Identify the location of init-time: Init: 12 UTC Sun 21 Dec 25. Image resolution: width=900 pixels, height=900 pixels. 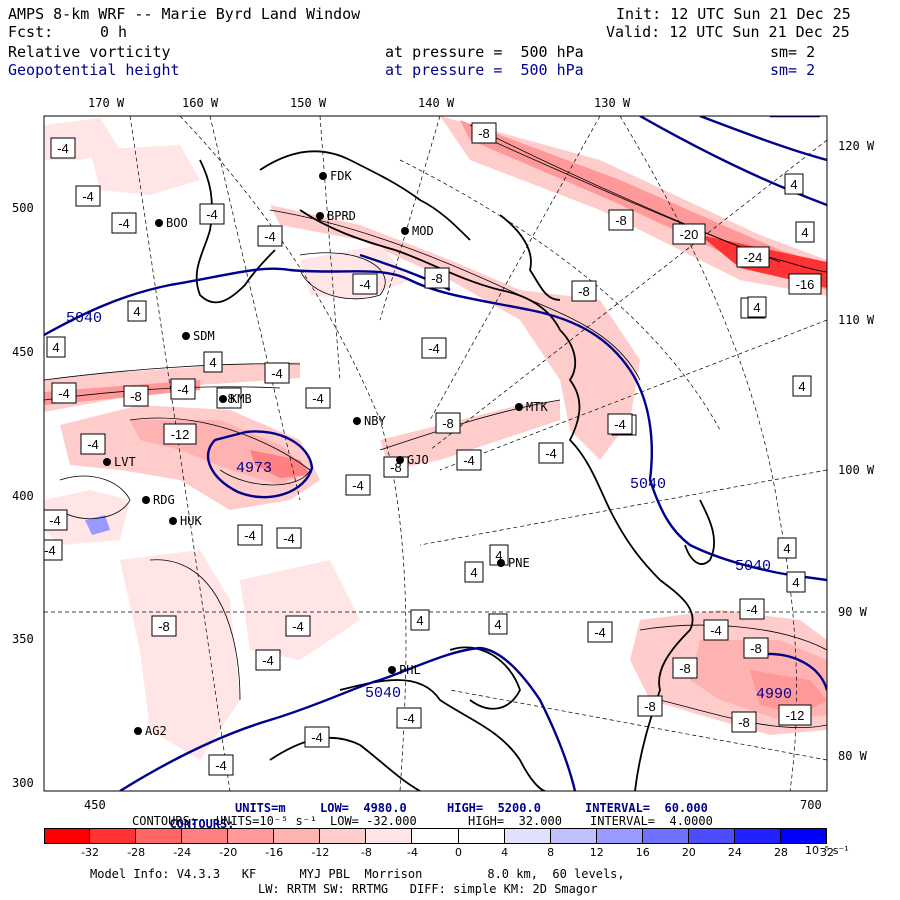
(733, 14).